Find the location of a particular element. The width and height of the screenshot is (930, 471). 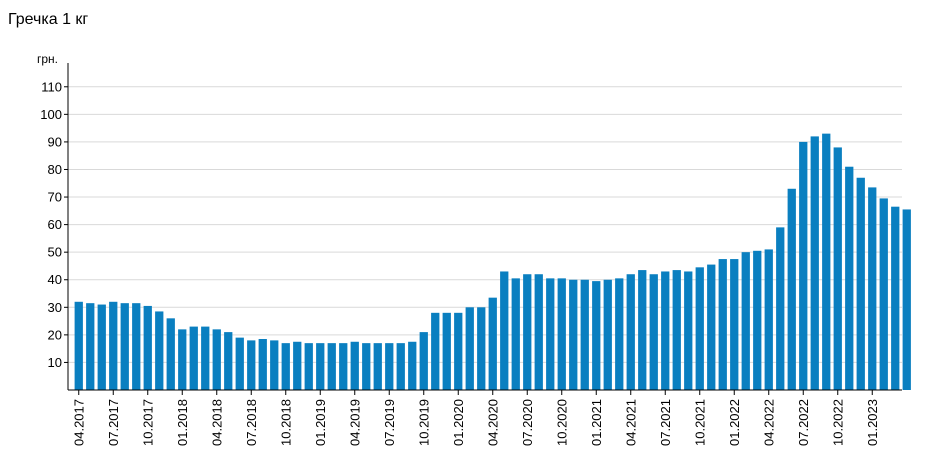

x-tick-label: 07.2022 is located at coordinates (803, 422).